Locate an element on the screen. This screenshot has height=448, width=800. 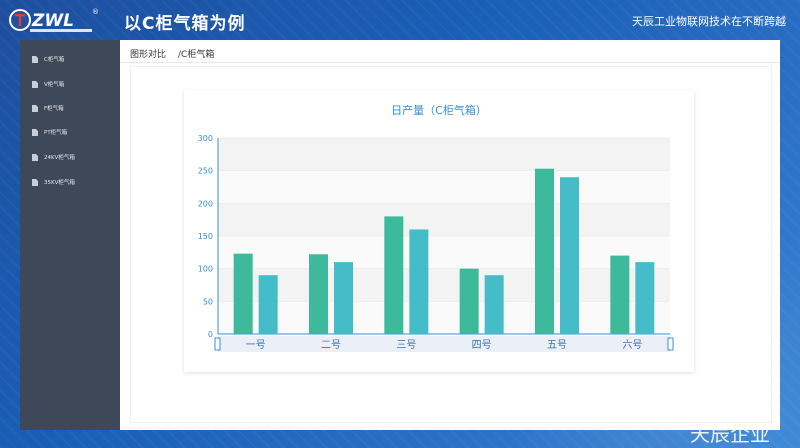
x-tick-label: 三号 is located at coordinates (406, 345).